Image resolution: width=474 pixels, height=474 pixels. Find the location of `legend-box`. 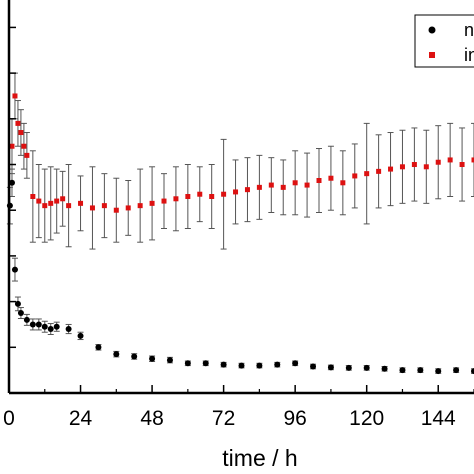

legend-box is located at coordinates (444, 41).